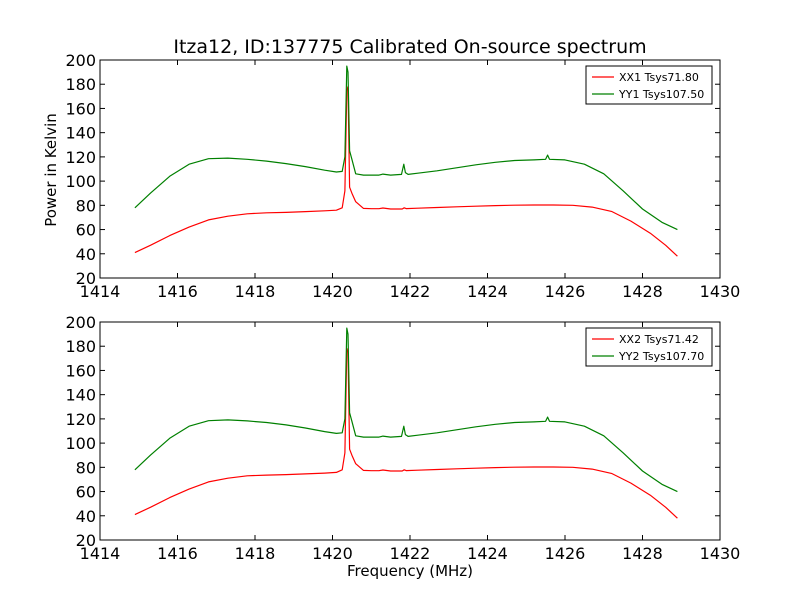 The width and height of the screenshot is (800, 600). Describe the element at coordinates (661, 94) in the screenshot. I see `legend-label: YY1 Tsys107.50` at that location.